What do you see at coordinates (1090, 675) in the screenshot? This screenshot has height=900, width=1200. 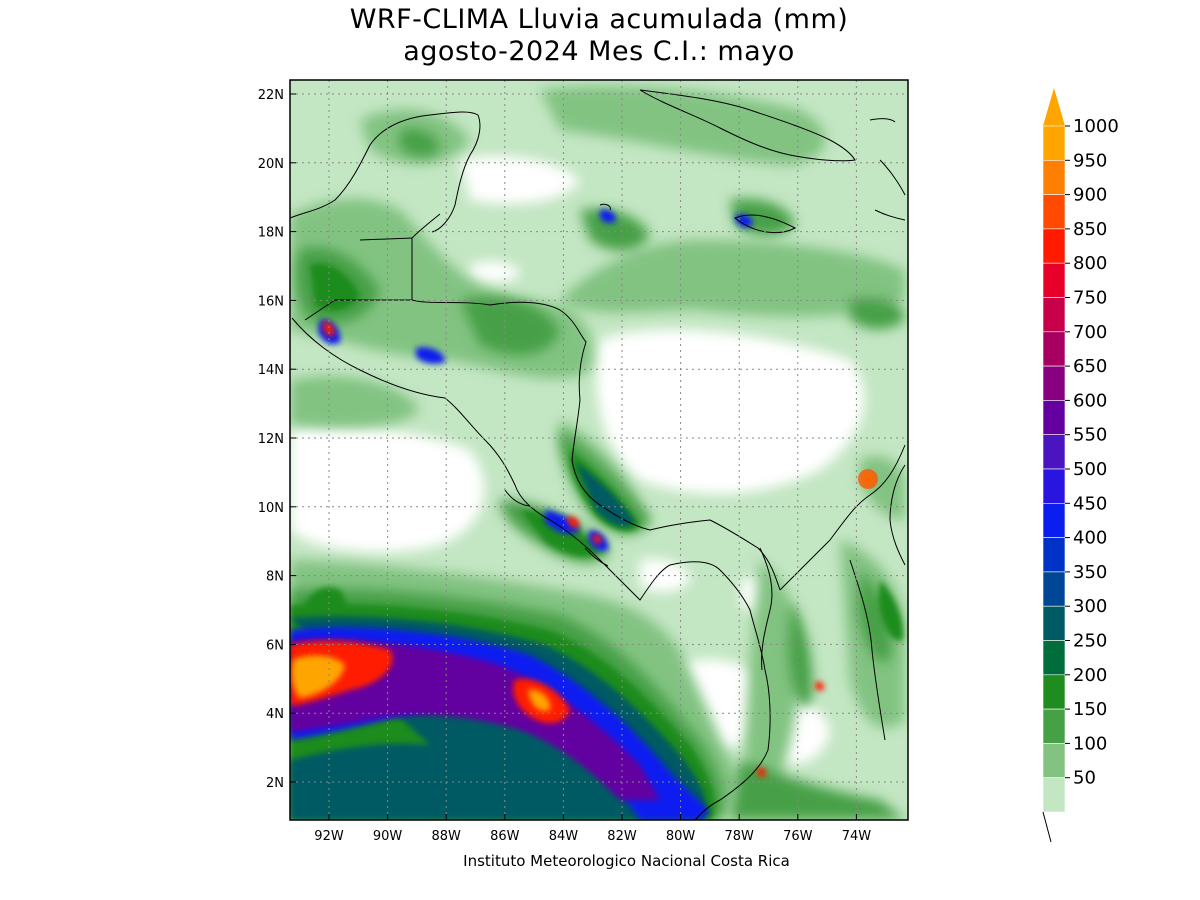 I see `colorbar-label: 200` at bounding box center [1090, 675].